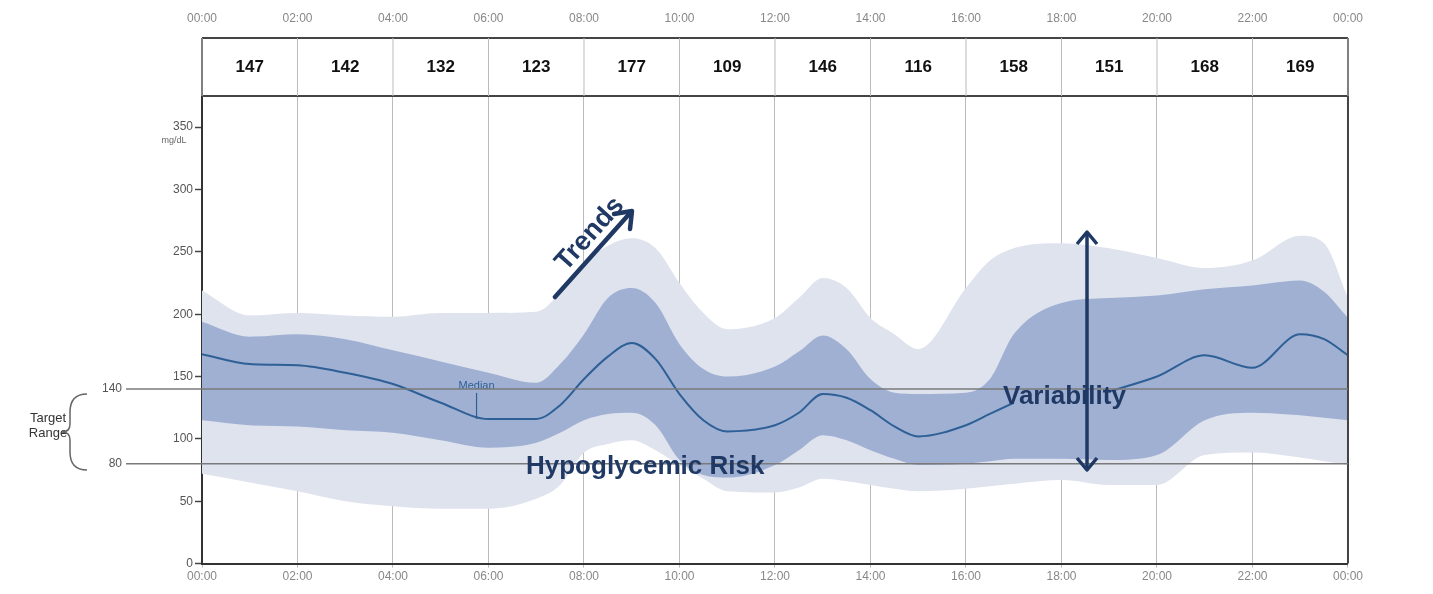 The height and width of the screenshot is (594, 1433). Describe the element at coordinates (1109, 66) in the screenshot. I see `text: 151` at that location.